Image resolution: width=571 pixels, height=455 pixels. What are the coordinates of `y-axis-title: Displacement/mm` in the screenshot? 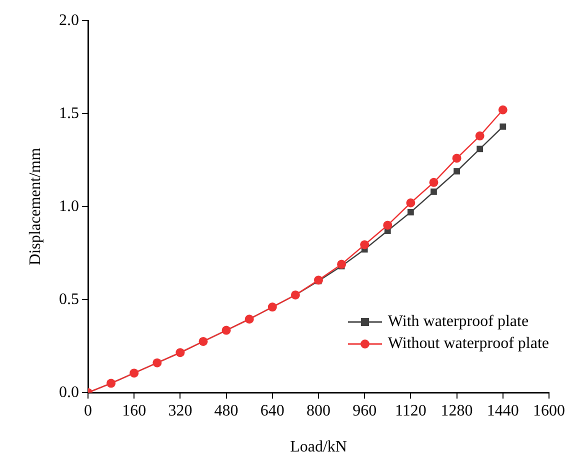 It's located at (35, 206).